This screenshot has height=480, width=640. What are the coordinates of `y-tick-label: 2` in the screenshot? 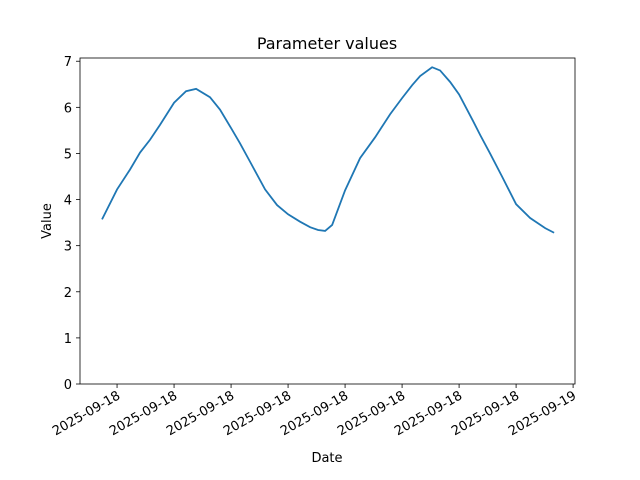 It's located at (68, 293).